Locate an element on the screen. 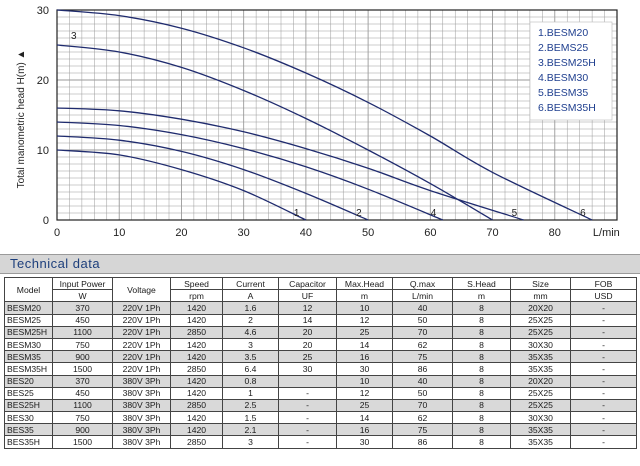 This screenshot has width=640, height=466. table-cell: 750 is located at coordinates (82, 344).